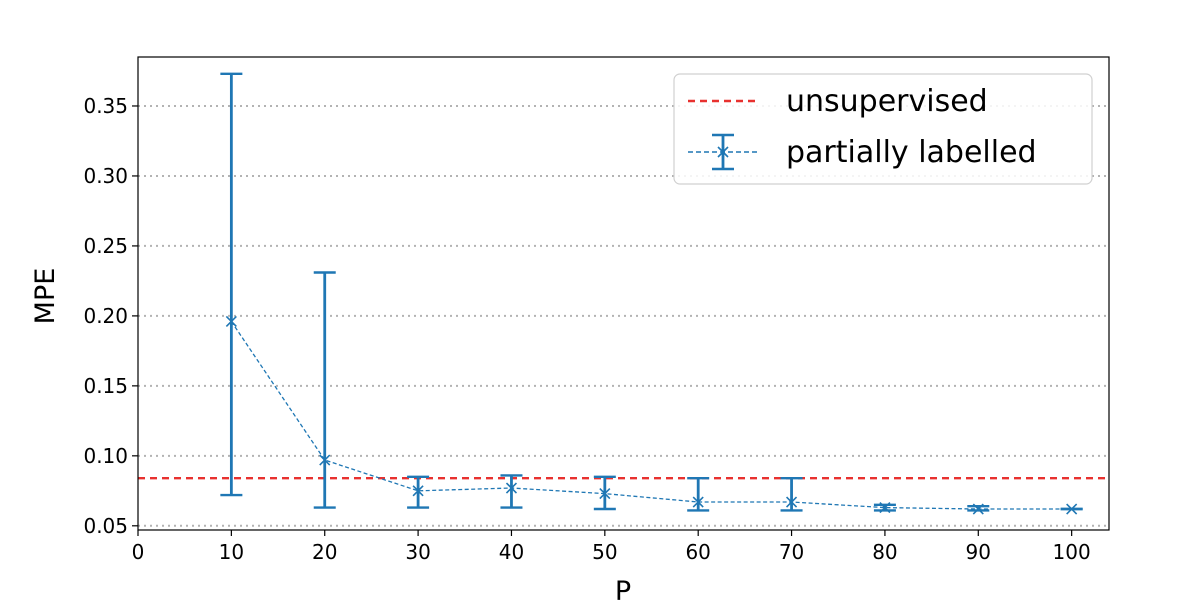  What do you see at coordinates (231, 552) in the screenshot?
I see `x-tick-label: 10` at bounding box center [231, 552].